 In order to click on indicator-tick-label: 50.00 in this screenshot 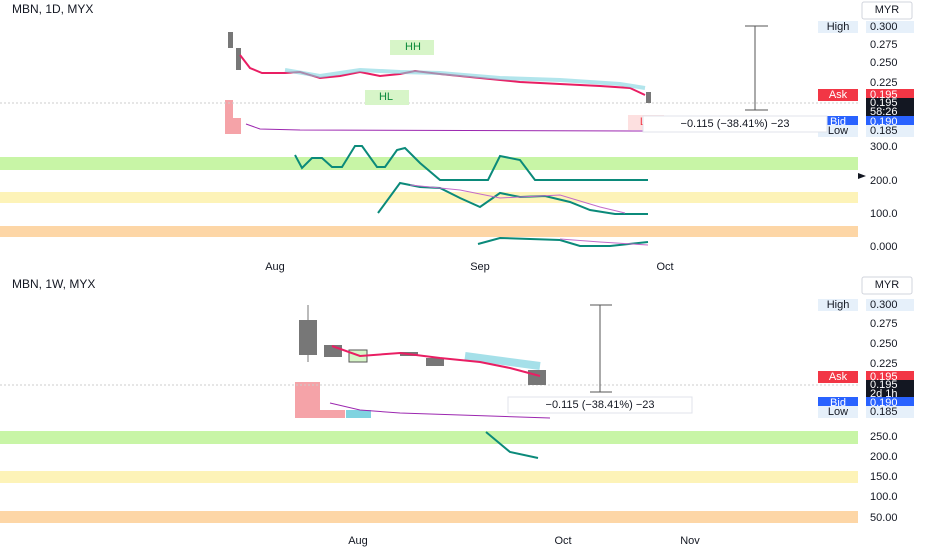, I will do `click(884, 518)`.